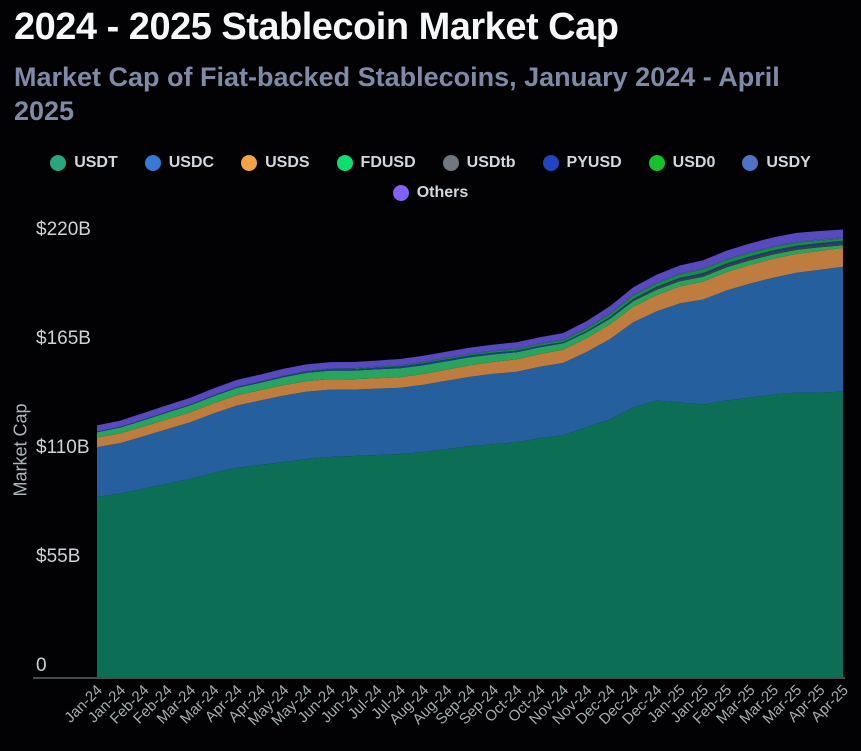 The height and width of the screenshot is (751, 861). I want to click on legend-row-2: Others, so click(430, 193).